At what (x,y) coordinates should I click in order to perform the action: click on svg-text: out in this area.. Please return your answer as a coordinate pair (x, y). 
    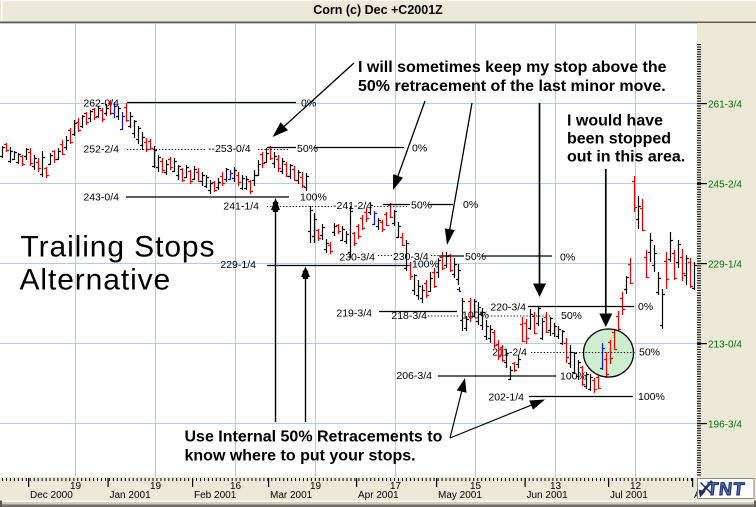
    Looking at the image, I should click on (626, 157).